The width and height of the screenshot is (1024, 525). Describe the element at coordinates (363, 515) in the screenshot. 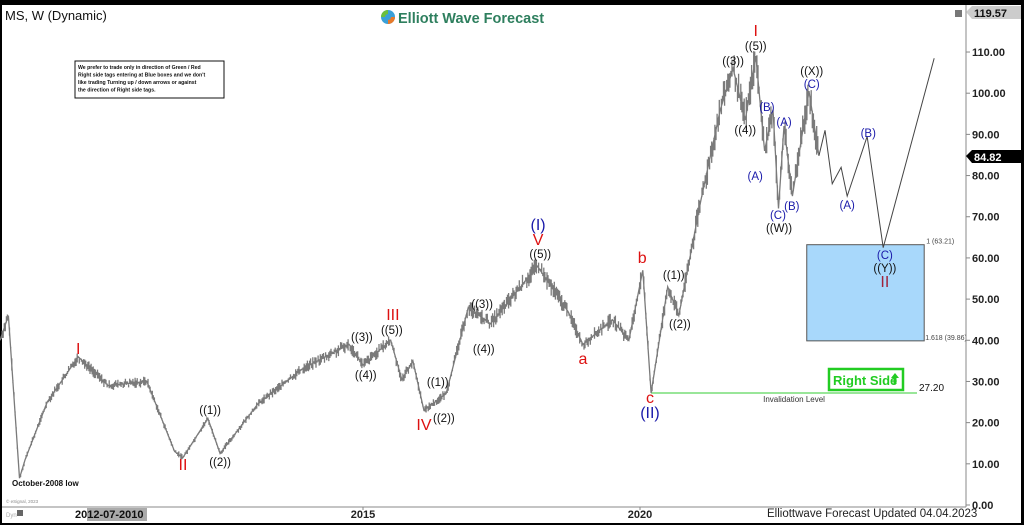

I see `x-tick-label: 2015` at that location.